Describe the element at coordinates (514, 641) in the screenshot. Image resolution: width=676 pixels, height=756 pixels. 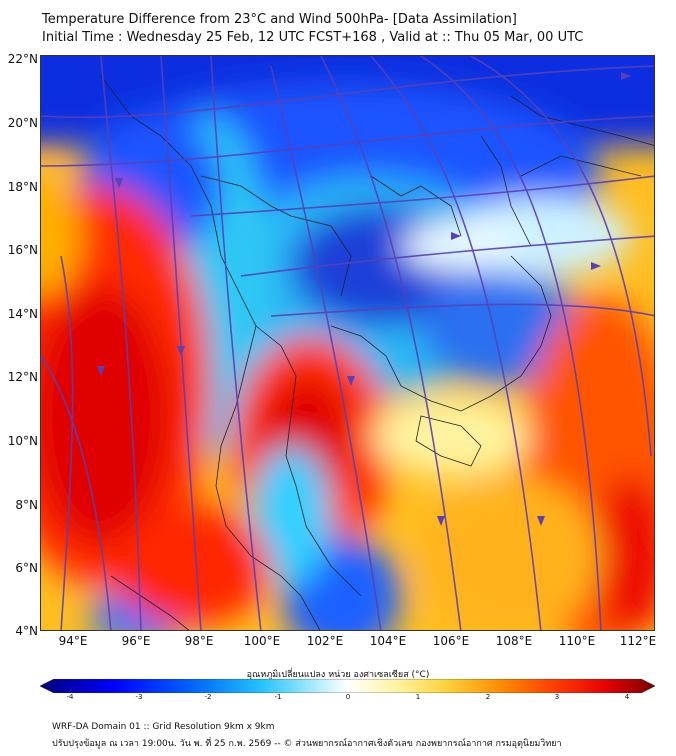
I see `lon-label: 108°E` at that location.